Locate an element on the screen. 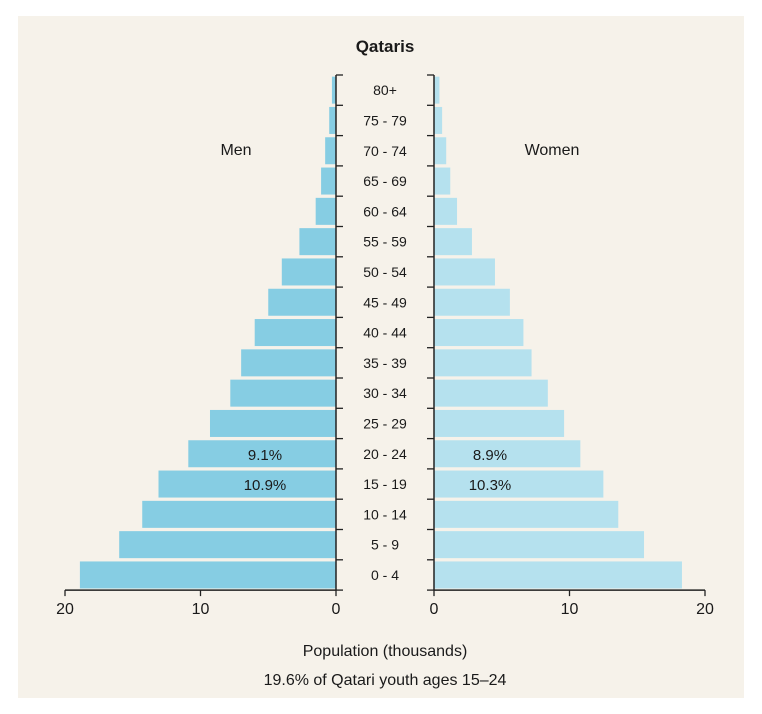 Image resolution: width=762 pixels, height=714 pixels. bar-annotation: 10.9% is located at coordinates (265, 485).